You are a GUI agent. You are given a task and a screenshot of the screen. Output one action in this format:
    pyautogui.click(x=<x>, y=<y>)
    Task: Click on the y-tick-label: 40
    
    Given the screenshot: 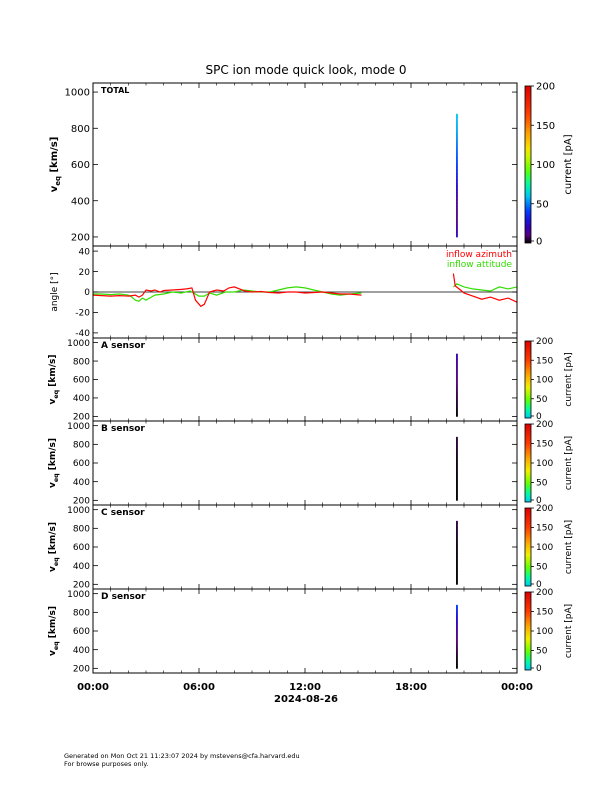 What is the action you would take?
    pyautogui.click(x=85, y=252)
    